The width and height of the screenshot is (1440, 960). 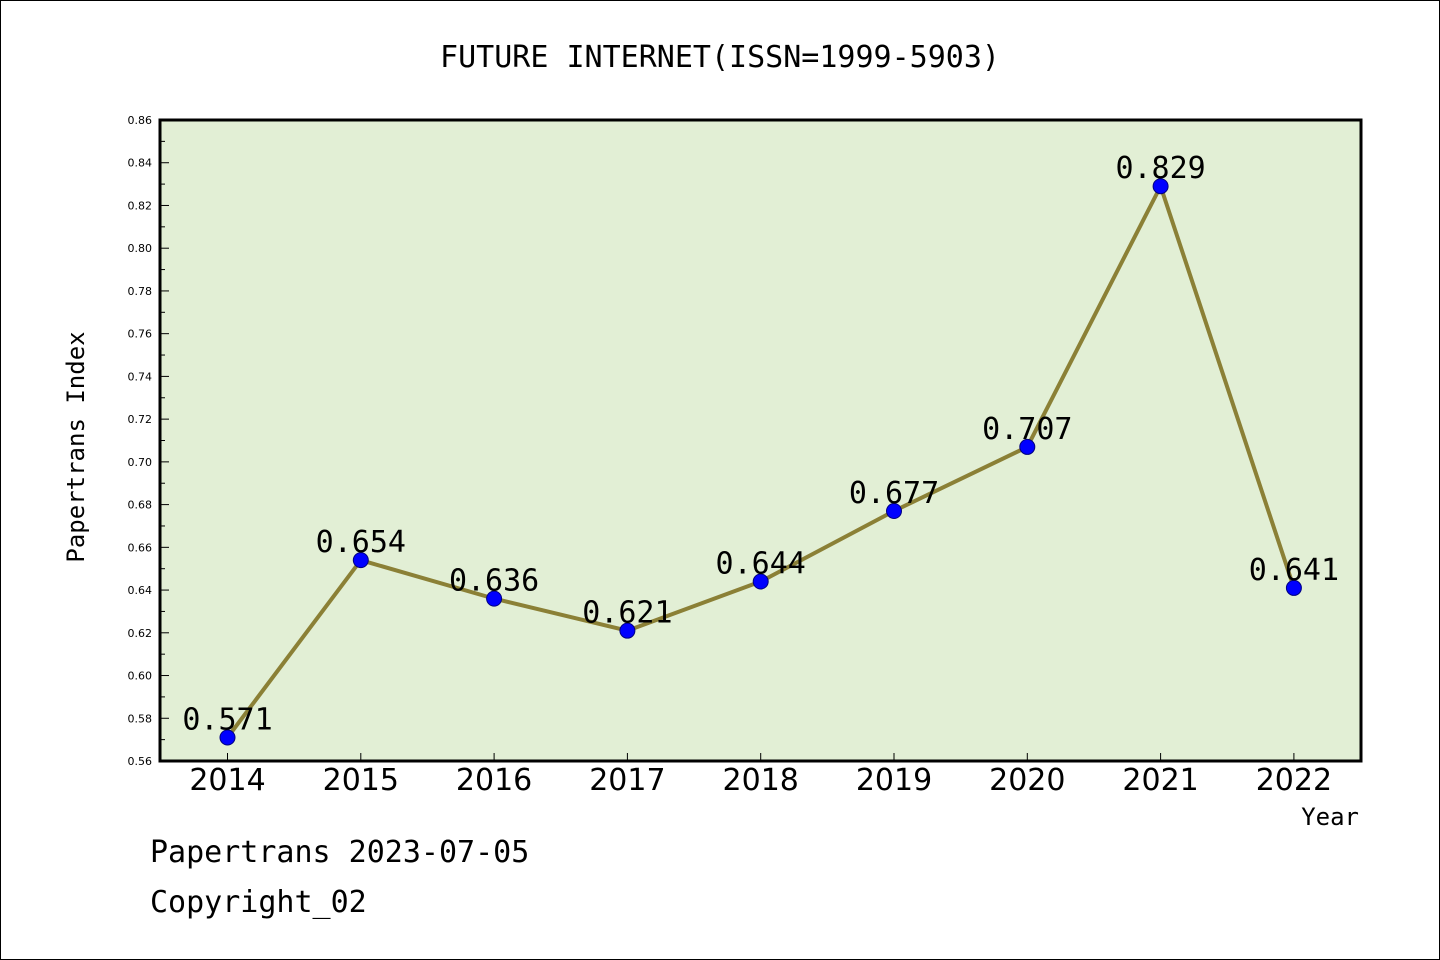 What do you see at coordinates (140, 590) in the screenshot?
I see `y-tick-label: 0.64` at bounding box center [140, 590].